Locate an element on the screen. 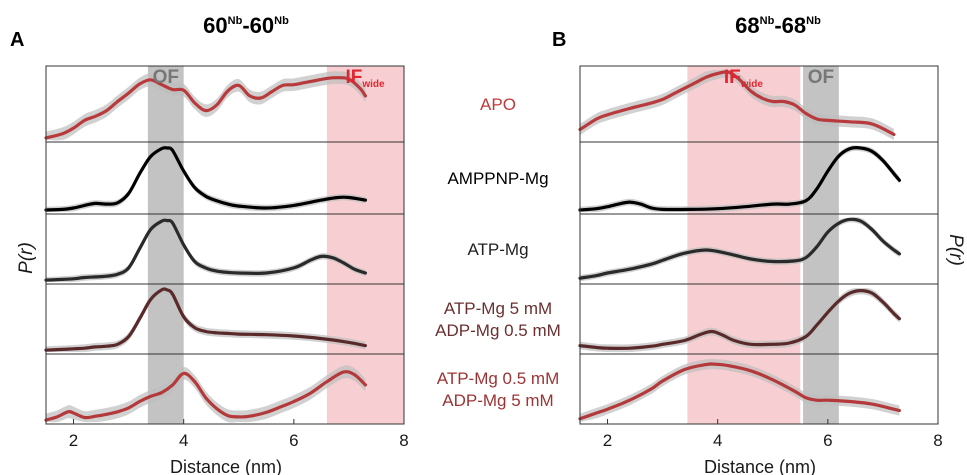 This screenshot has width=967, height=475. region-band-of is located at coordinates (165, 245).